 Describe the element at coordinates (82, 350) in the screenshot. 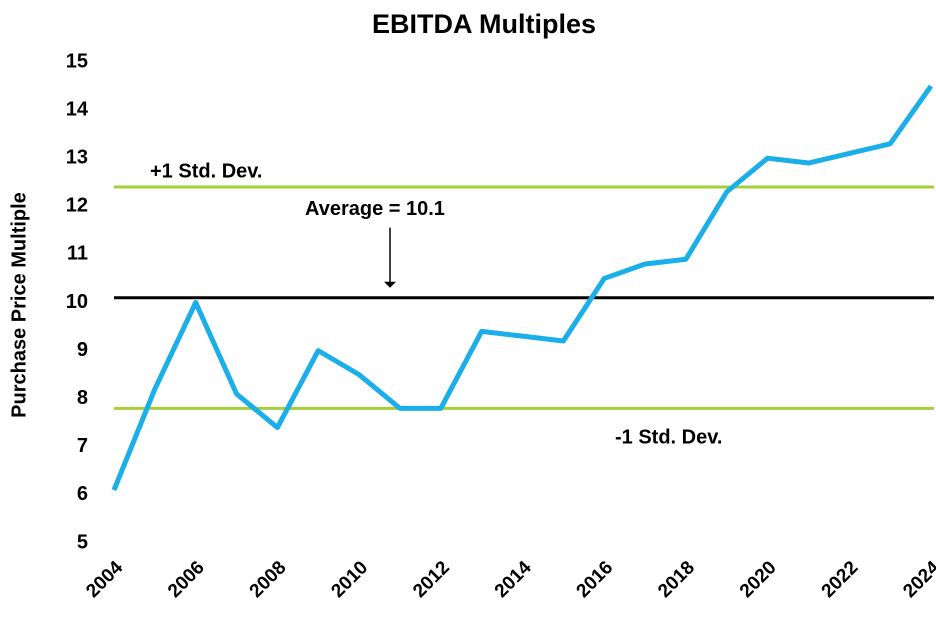

I see `y-tick-label: 9` at that location.